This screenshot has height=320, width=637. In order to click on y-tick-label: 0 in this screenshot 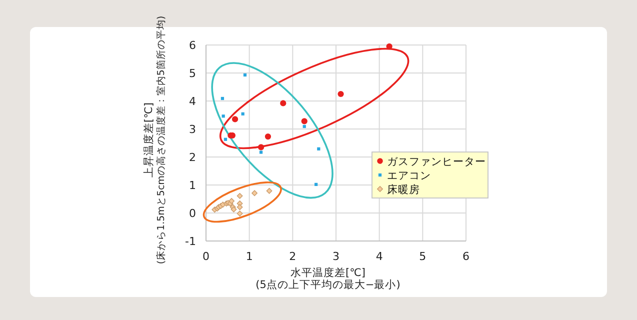, I will do `click(192, 213)`.